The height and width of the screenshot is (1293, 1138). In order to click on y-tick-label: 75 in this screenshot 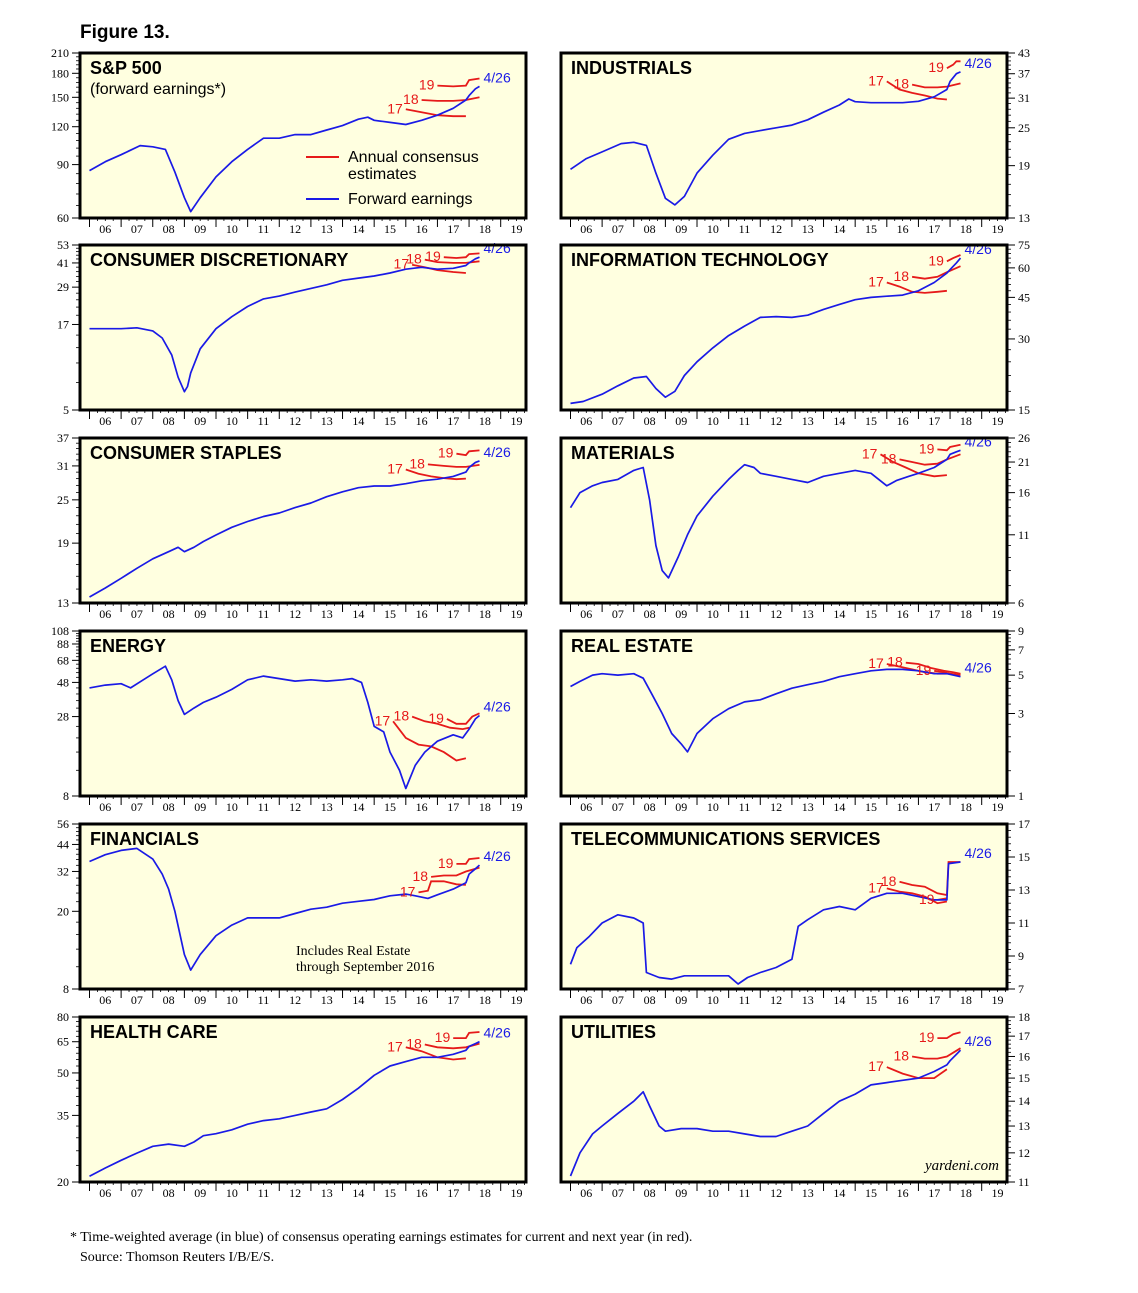, I will do `click(1024, 245)`.